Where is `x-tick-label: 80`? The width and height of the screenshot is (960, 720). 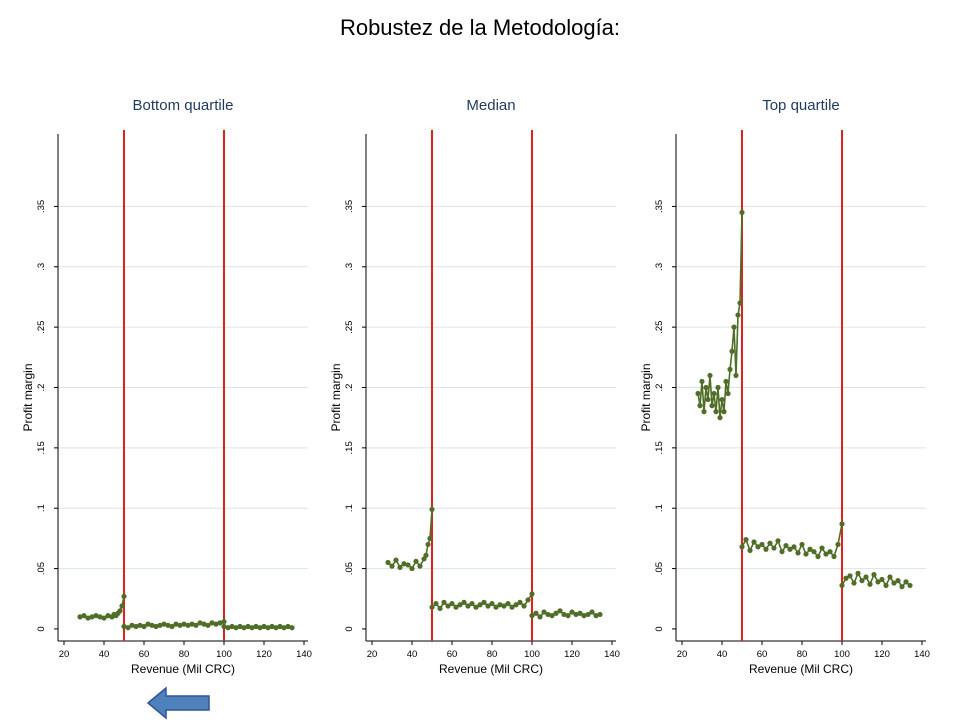
x-tick-label: 80 is located at coordinates (184, 654).